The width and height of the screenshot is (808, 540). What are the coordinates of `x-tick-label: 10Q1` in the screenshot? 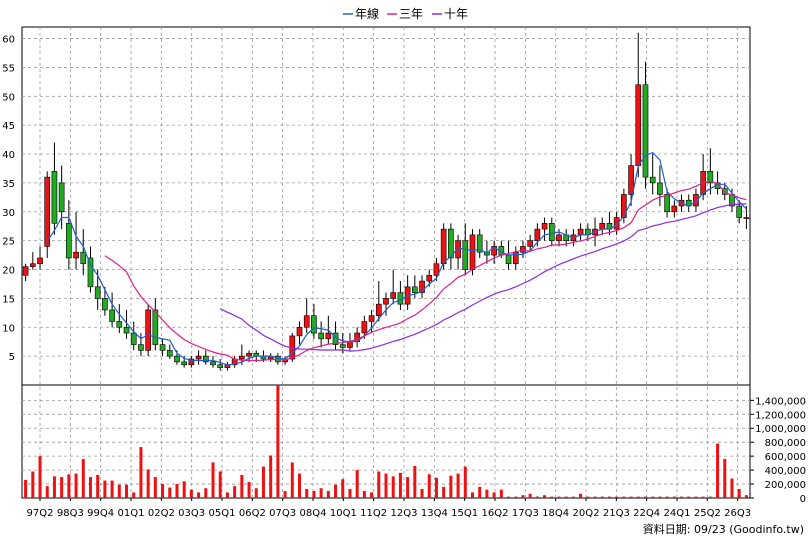 It's located at (343, 513).